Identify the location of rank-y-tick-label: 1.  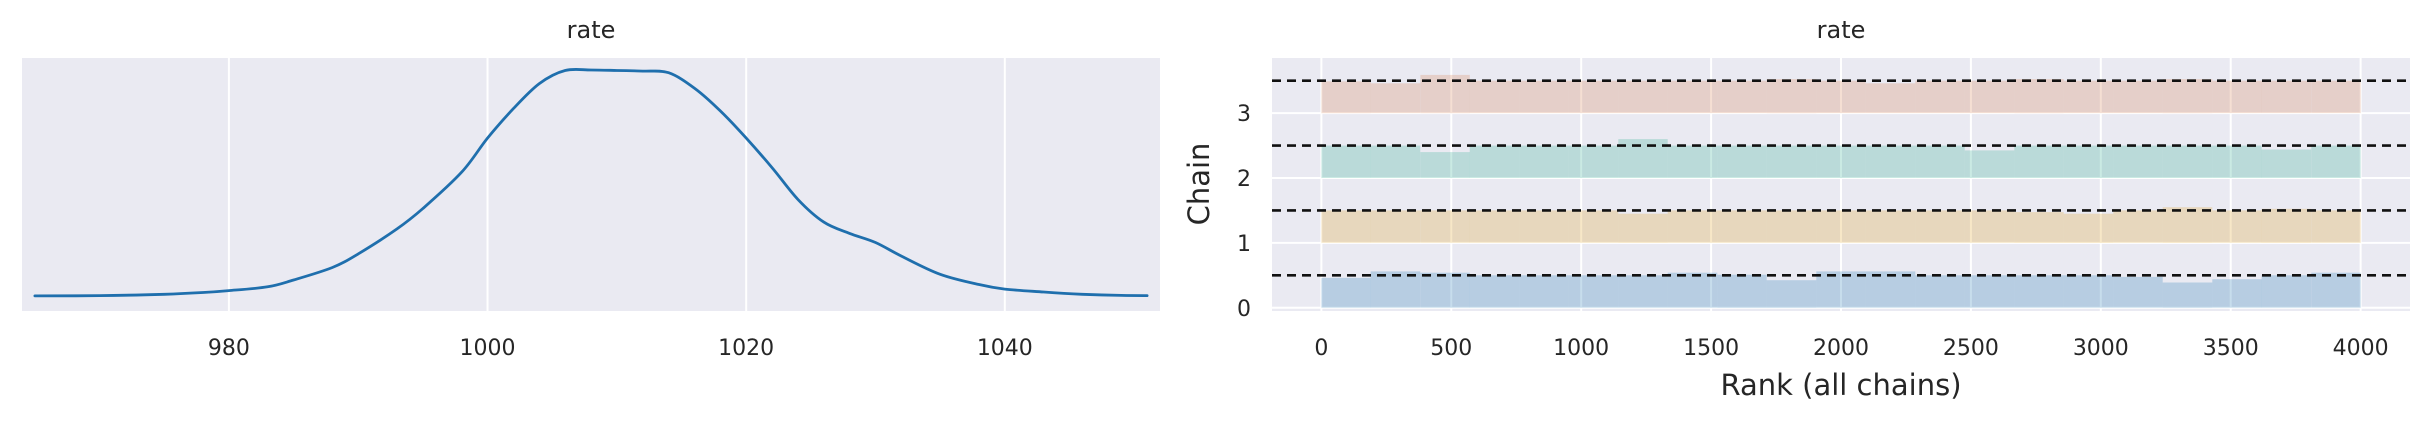
(1244, 244).